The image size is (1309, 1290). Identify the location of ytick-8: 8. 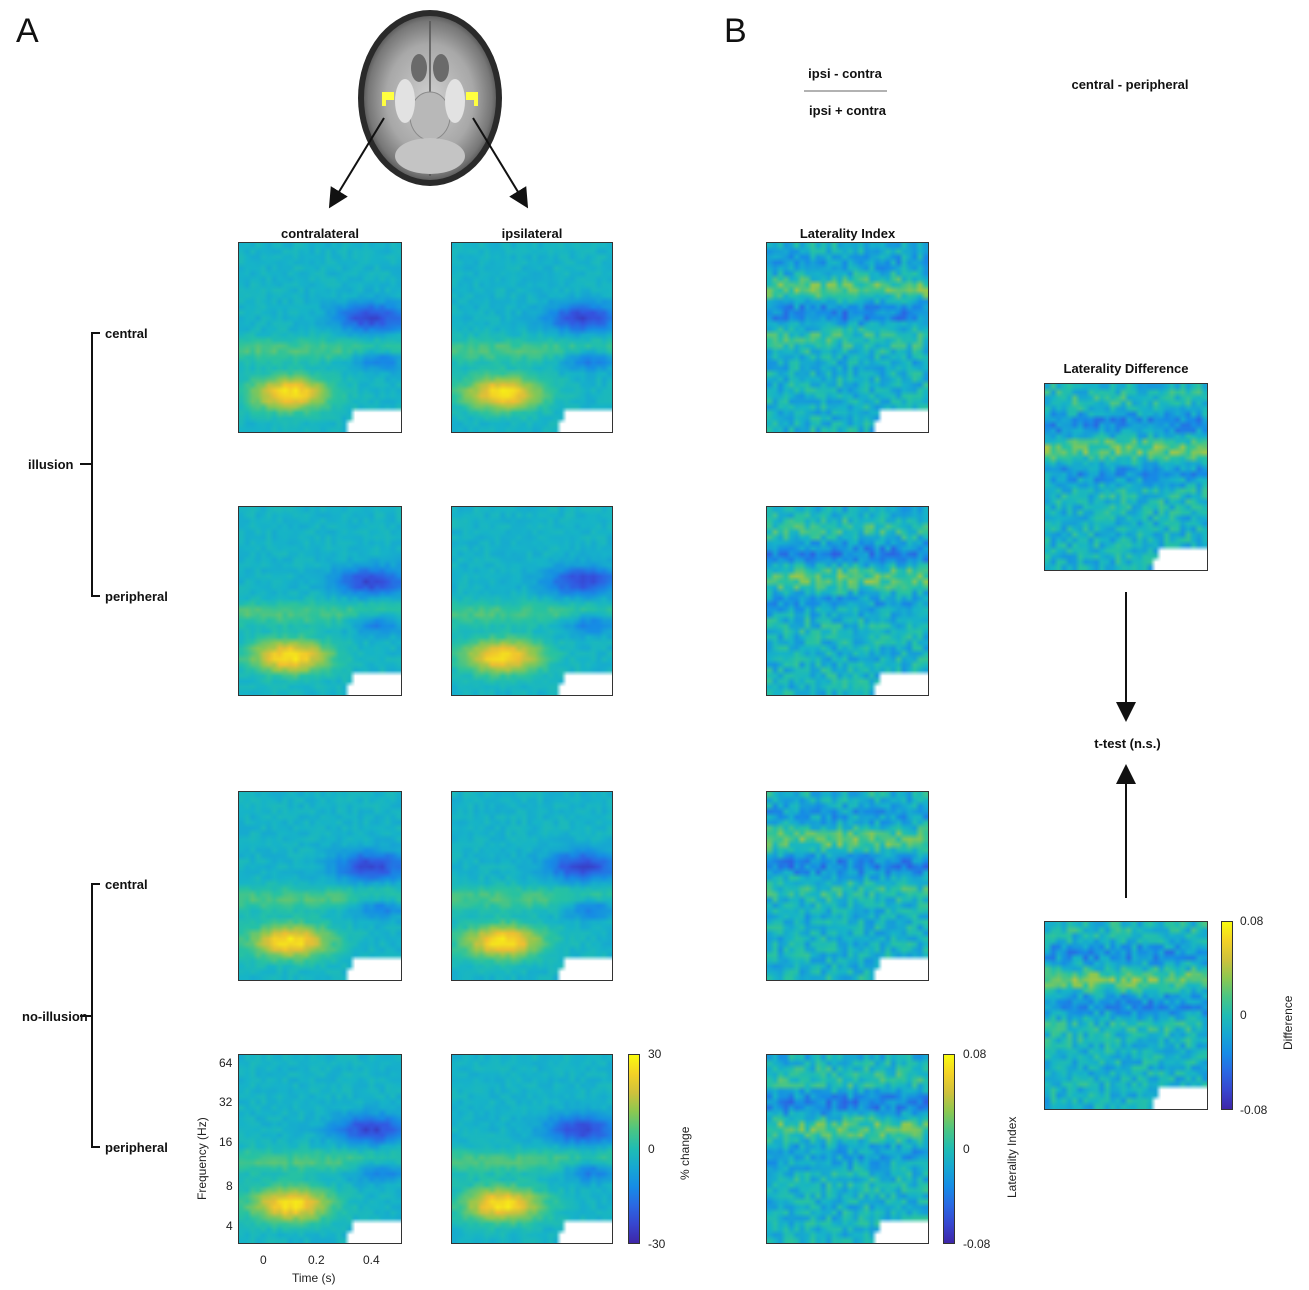
(229, 1186).